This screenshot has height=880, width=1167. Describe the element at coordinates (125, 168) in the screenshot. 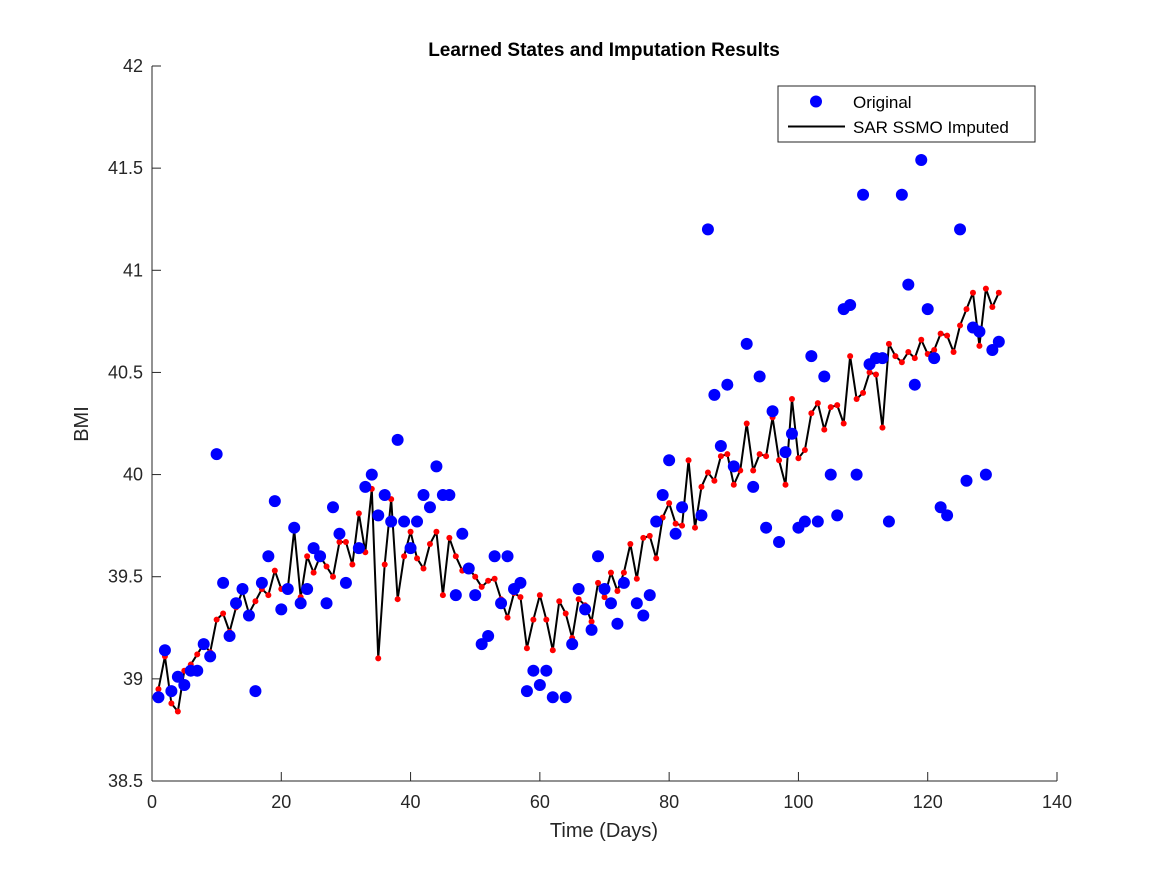

I see `y-tick-label: 41.5` at that location.